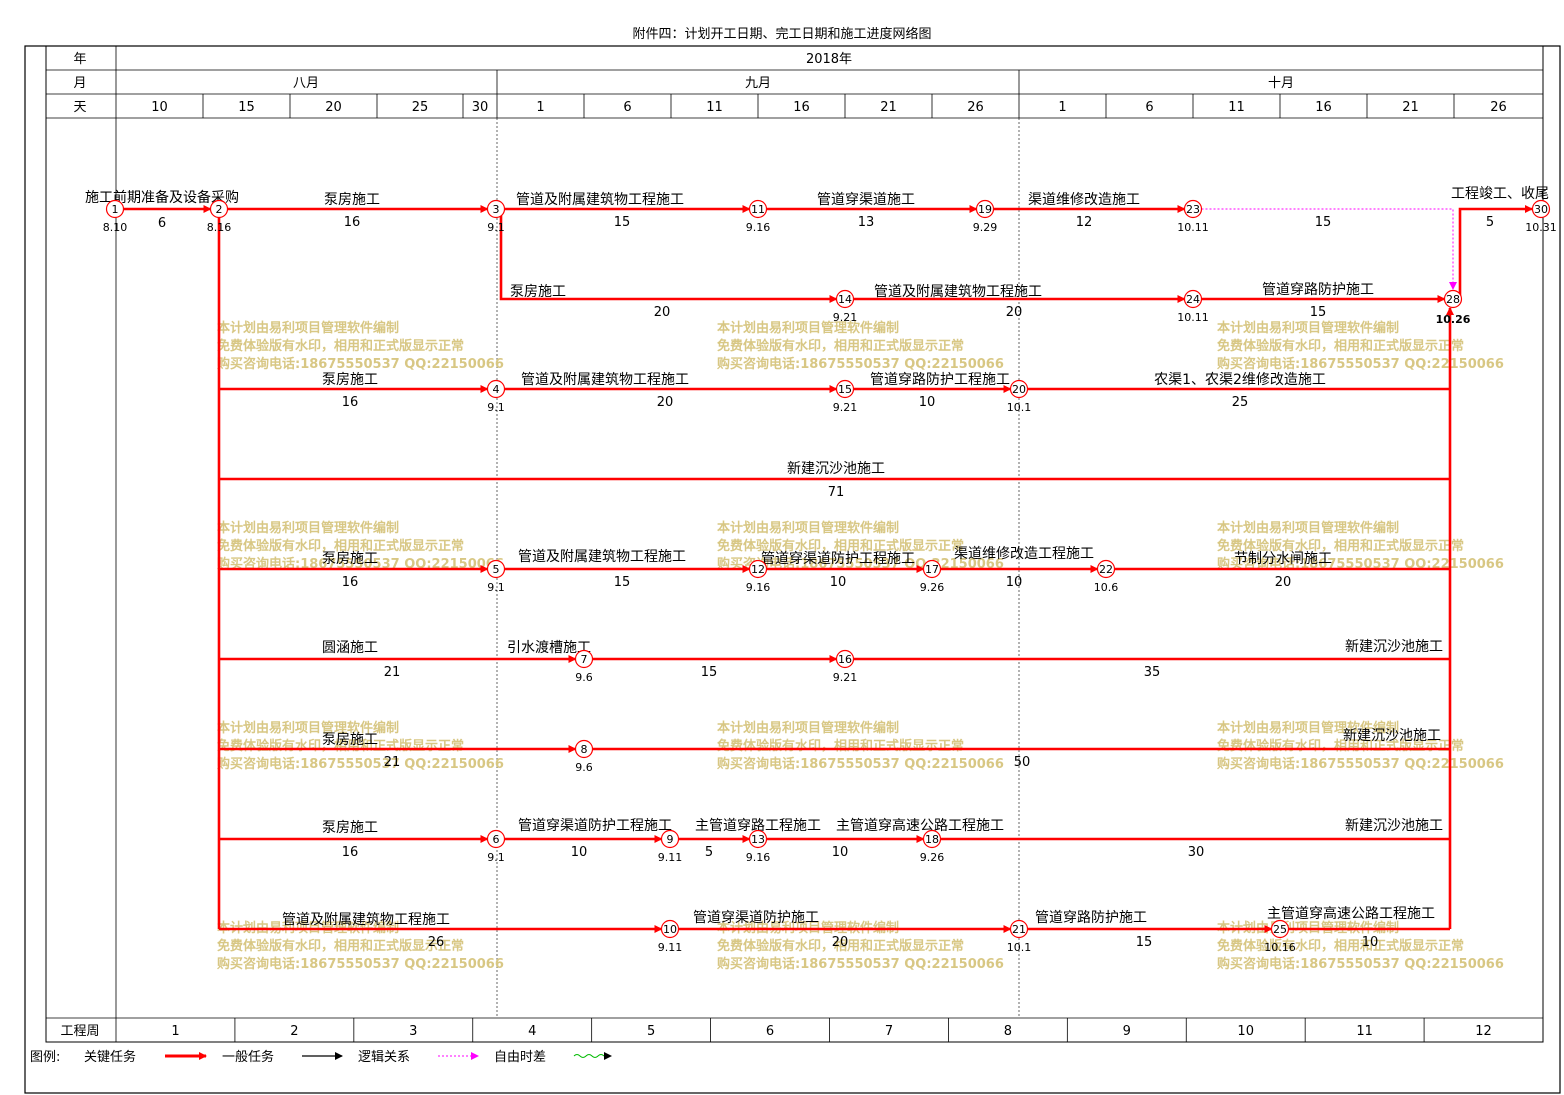 Image resolution: width=1564 pixels, height=1095 pixels. I want to click on task-name: 渠道维修改造工程施工, so click(1024, 554).